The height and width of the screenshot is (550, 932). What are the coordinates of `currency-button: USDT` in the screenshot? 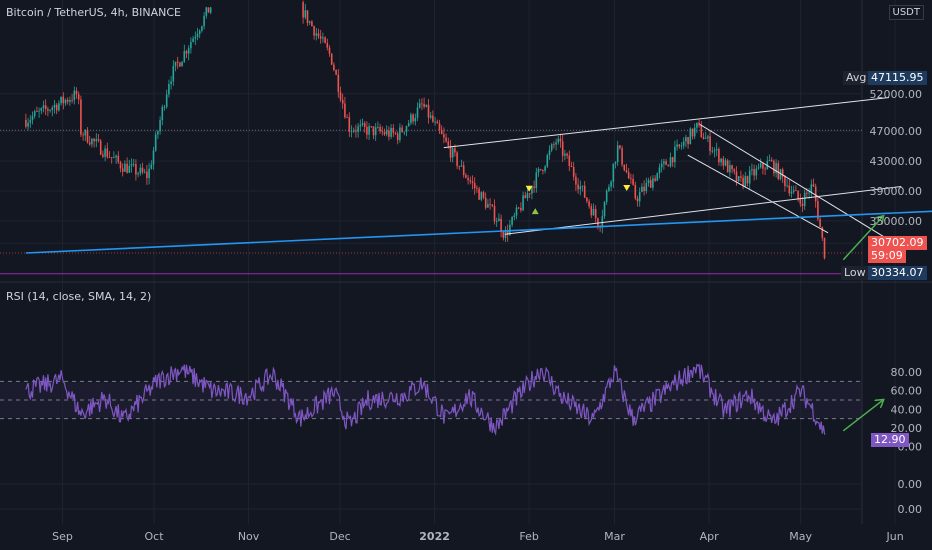 It's located at (906, 12).